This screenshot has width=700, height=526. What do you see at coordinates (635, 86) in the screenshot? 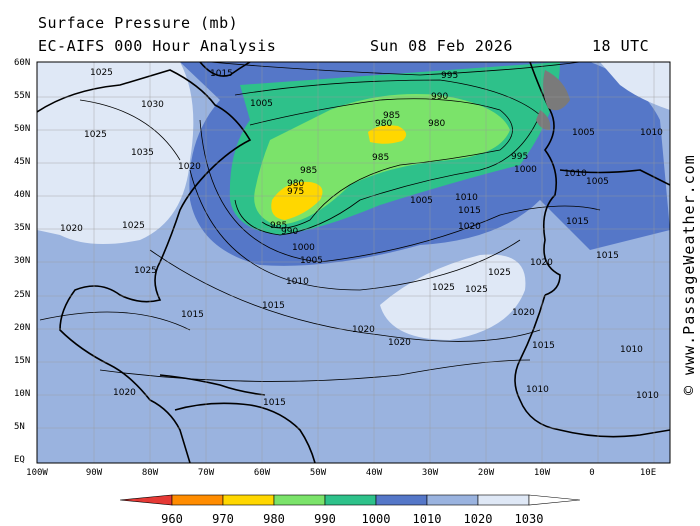
I see `region-high-northeast` at bounding box center [635, 86].